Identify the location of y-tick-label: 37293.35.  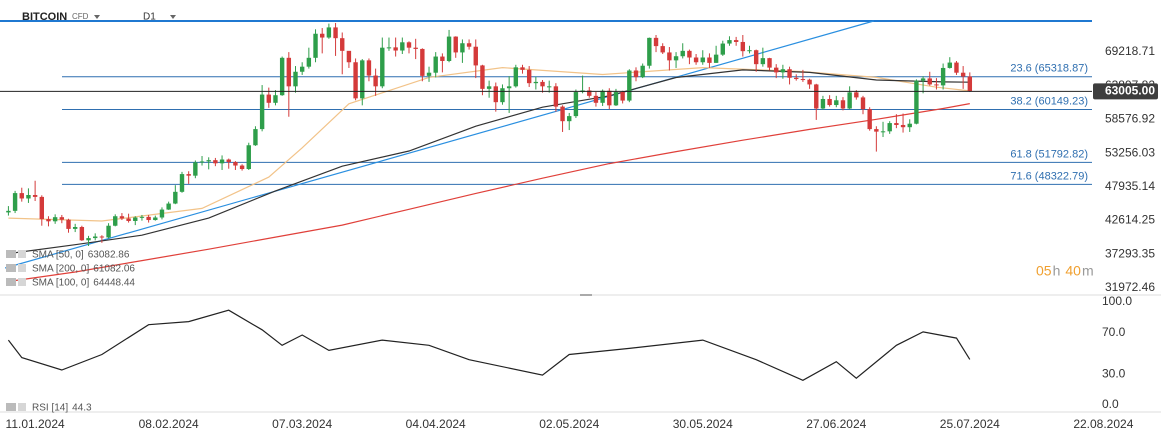
(1130, 253).